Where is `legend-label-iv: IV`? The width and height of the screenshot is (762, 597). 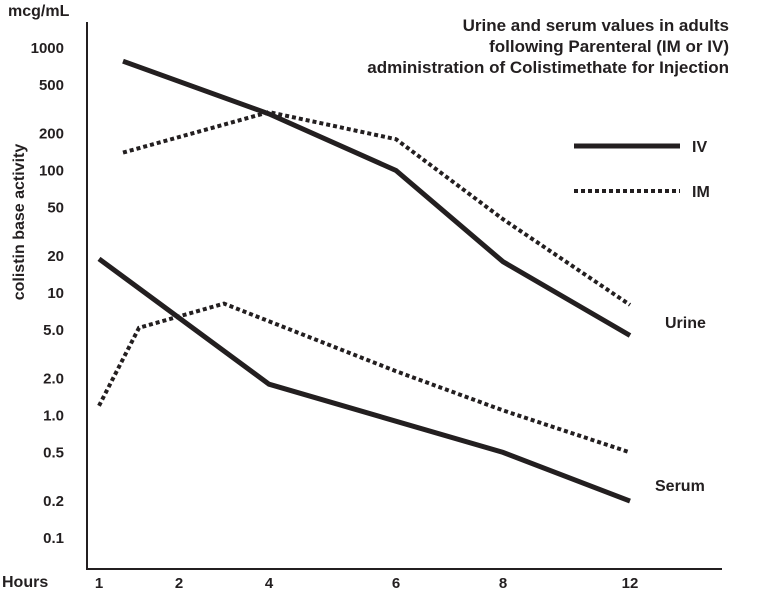 legend-label-iv: IV is located at coordinates (699, 147).